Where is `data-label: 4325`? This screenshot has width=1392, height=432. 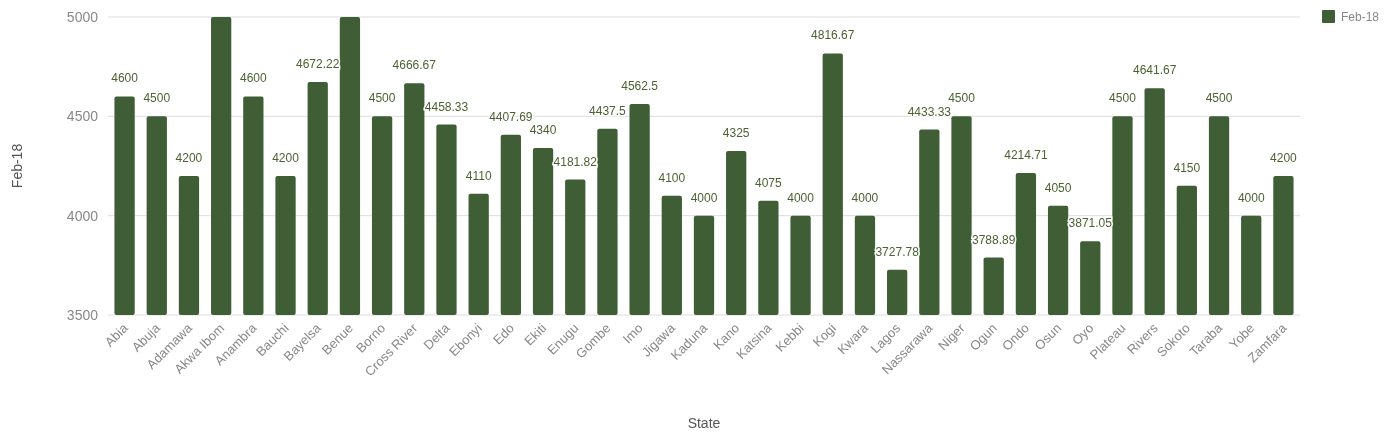 data-label: 4325 is located at coordinates (736, 133).